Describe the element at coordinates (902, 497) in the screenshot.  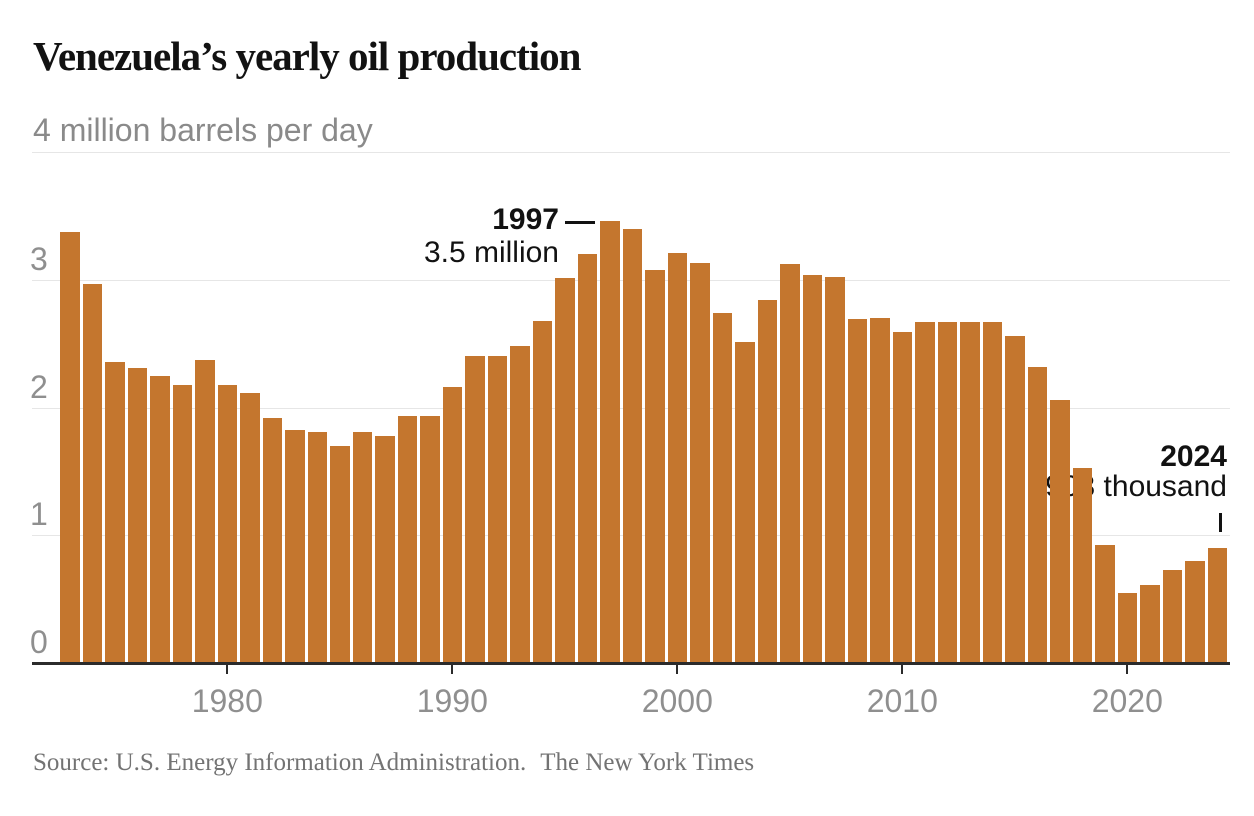
I see `bar-2010` at that location.